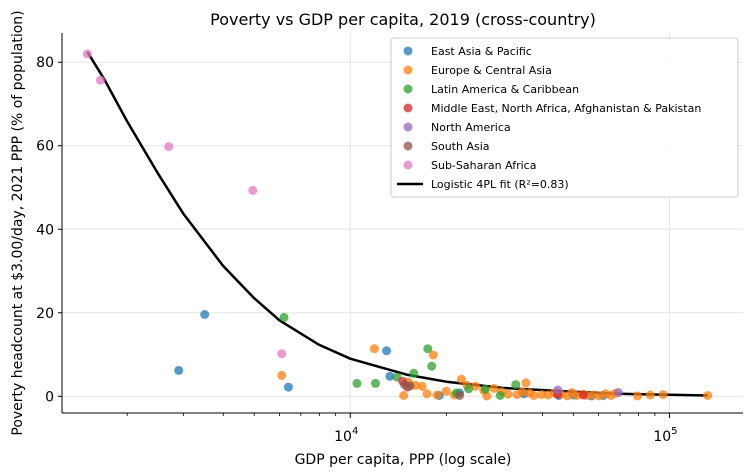  I want to click on x-tick-label: 10⁵, so click(665, 435).